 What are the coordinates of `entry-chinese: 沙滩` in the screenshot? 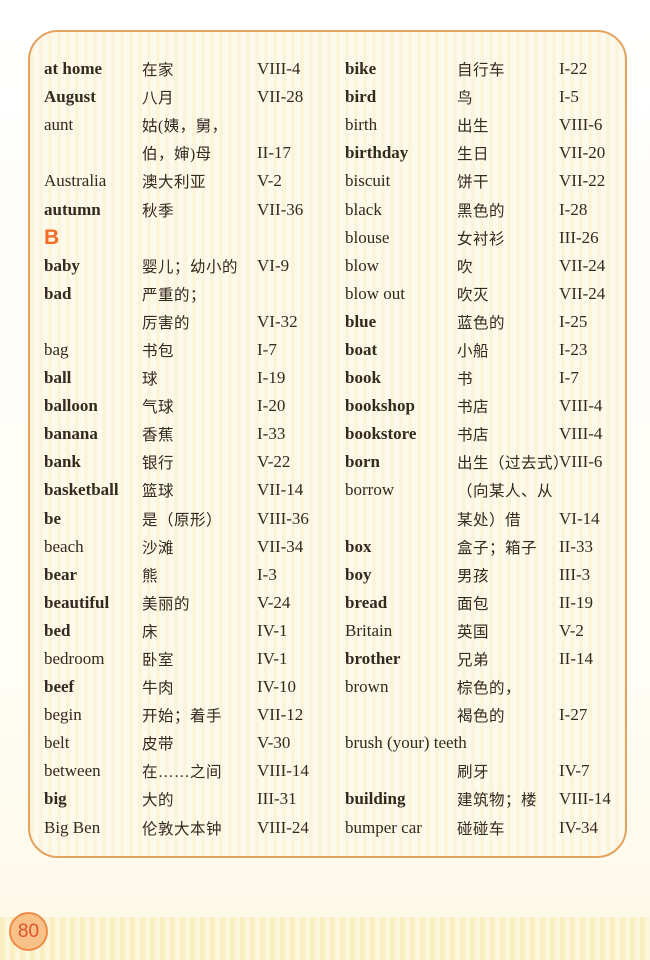 It's located at (158, 548).